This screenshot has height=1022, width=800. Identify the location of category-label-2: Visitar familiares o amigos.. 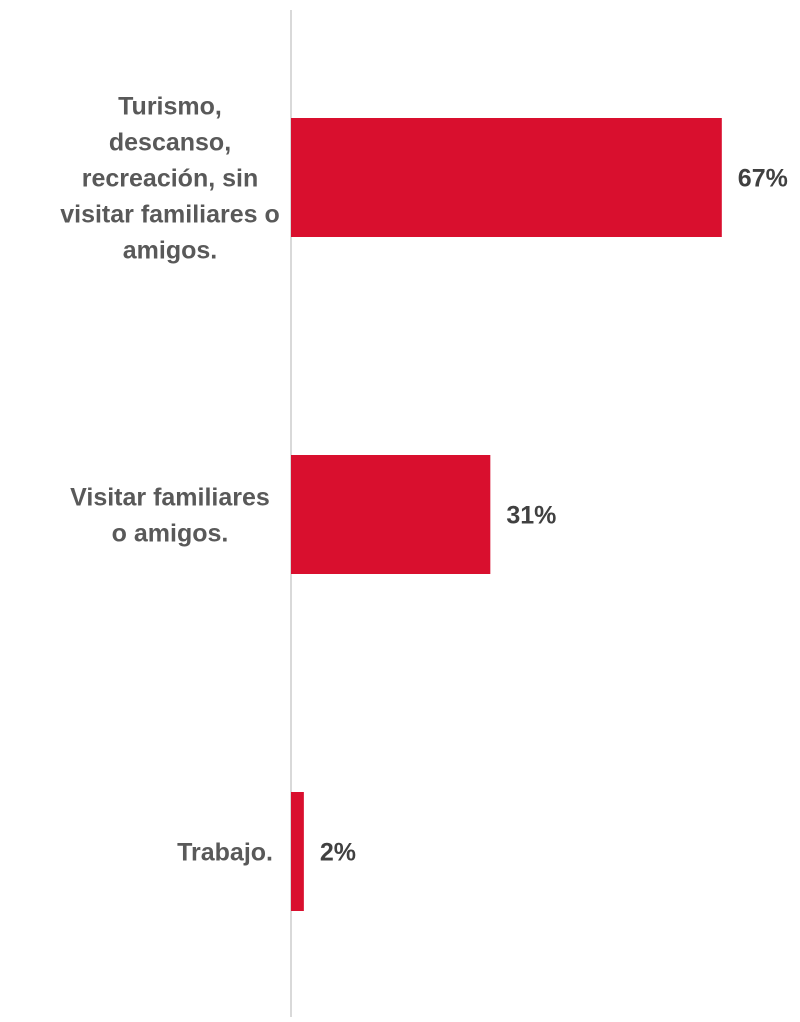
(170, 516).